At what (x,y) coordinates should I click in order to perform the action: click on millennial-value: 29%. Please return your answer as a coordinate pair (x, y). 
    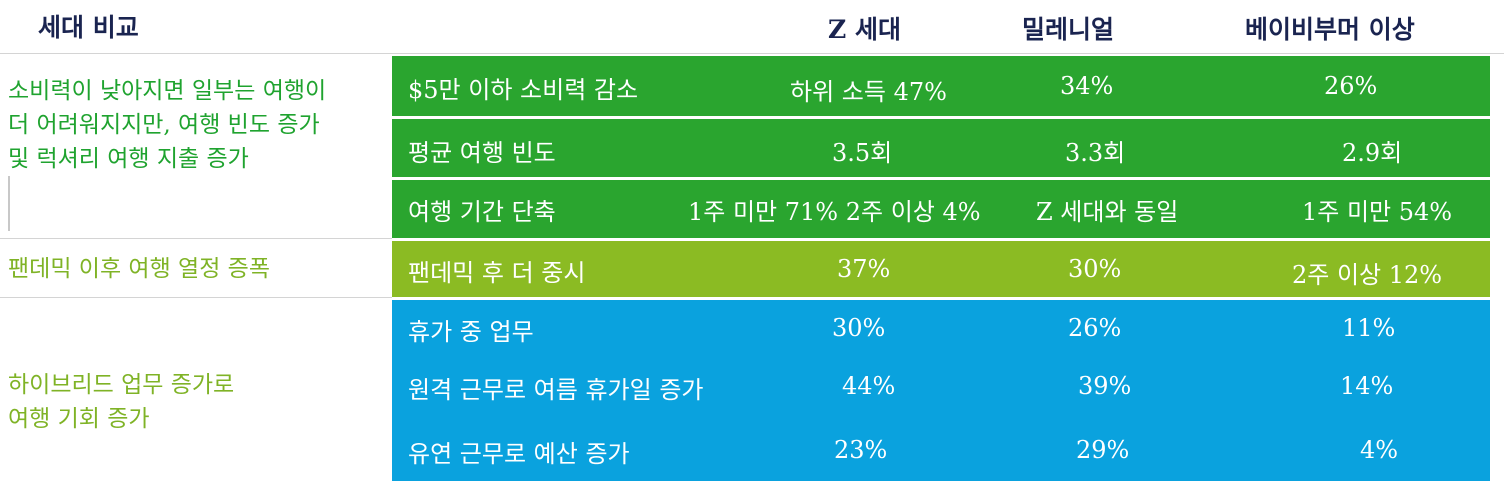
    Looking at the image, I should click on (1103, 450).